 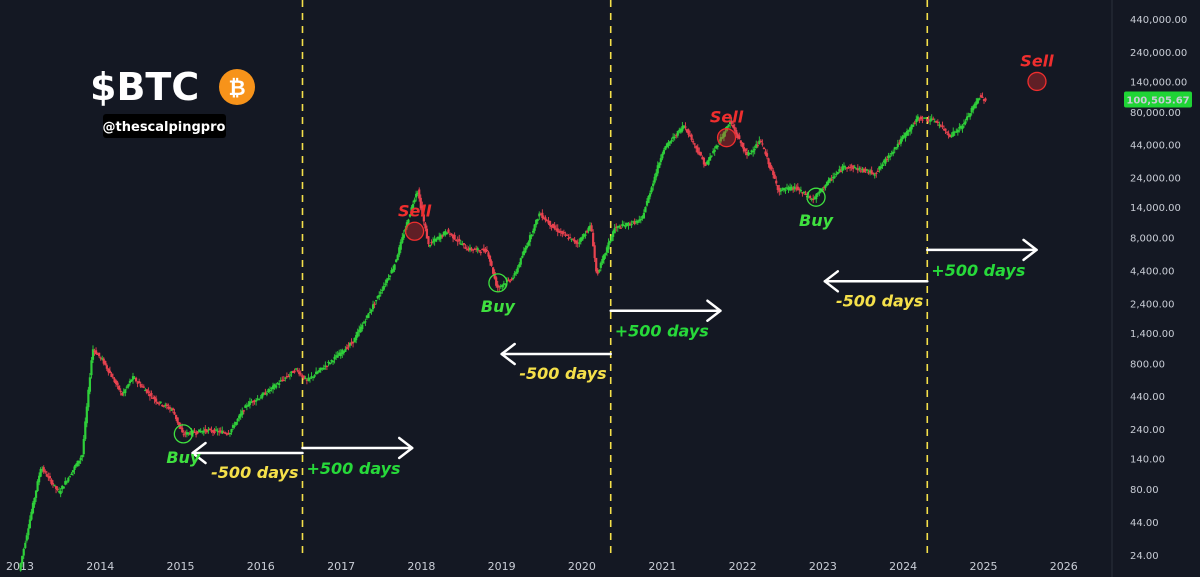 What do you see at coordinates (236, 88) in the screenshot?
I see `bitcoin-symbol: ₿` at bounding box center [236, 88].